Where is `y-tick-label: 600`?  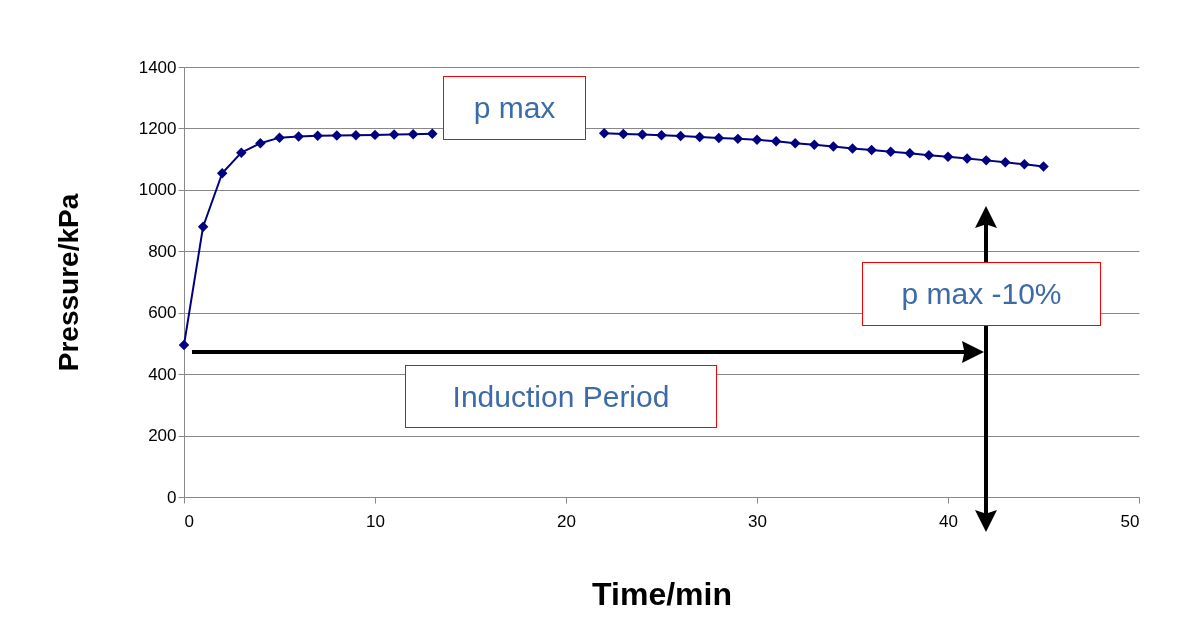
y-tick-label: 600 is located at coordinates (162, 313).